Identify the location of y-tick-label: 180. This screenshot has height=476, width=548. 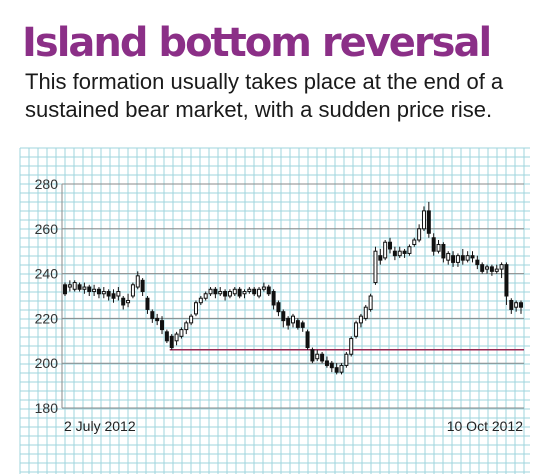
(47, 408).